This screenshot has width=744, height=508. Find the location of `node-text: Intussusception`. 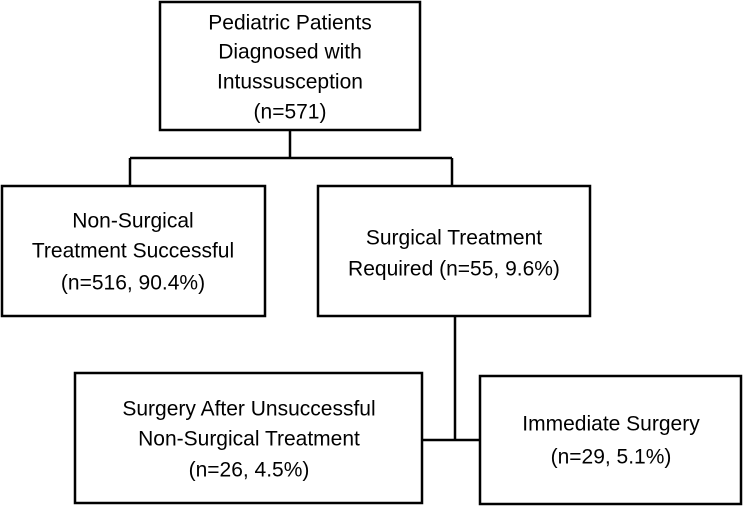

node-text: Intussusception is located at coordinates (290, 82).